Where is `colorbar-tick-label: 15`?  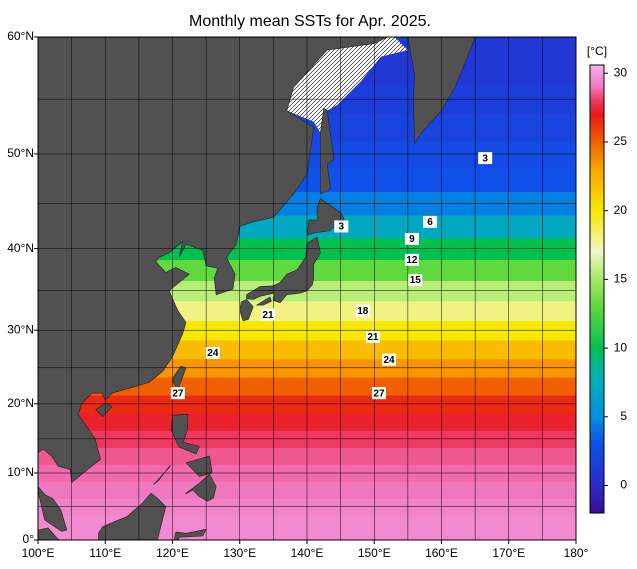 colorbar-tick-label: 15 is located at coordinates (621, 279).